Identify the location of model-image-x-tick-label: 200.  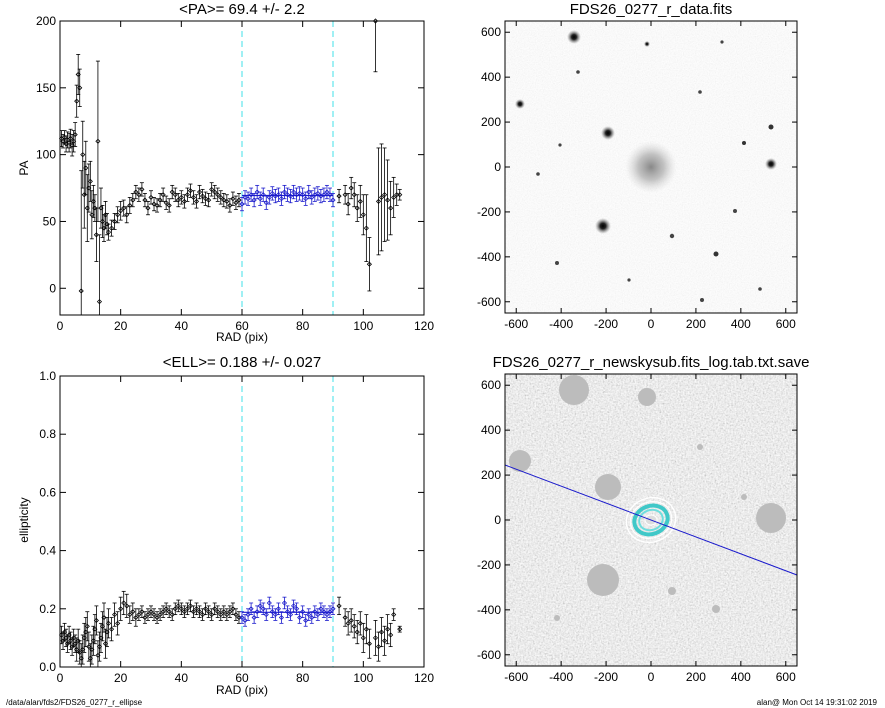
(696, 677).